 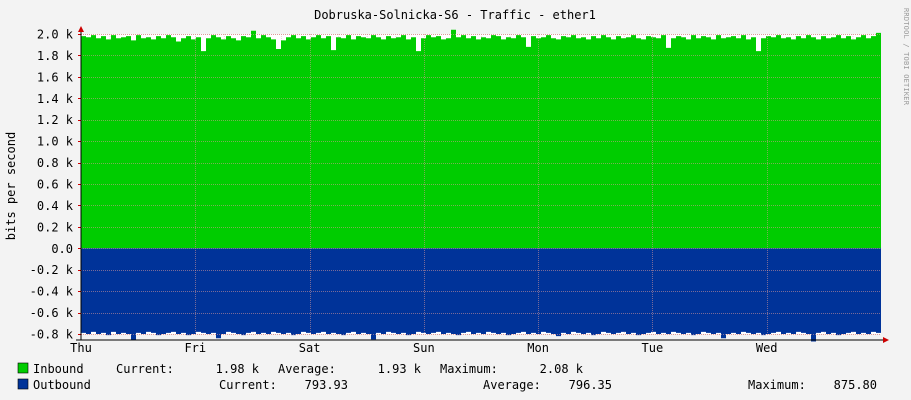 I want to click on legend-inbound-current-label: Current:, so click(x=145, y=369).